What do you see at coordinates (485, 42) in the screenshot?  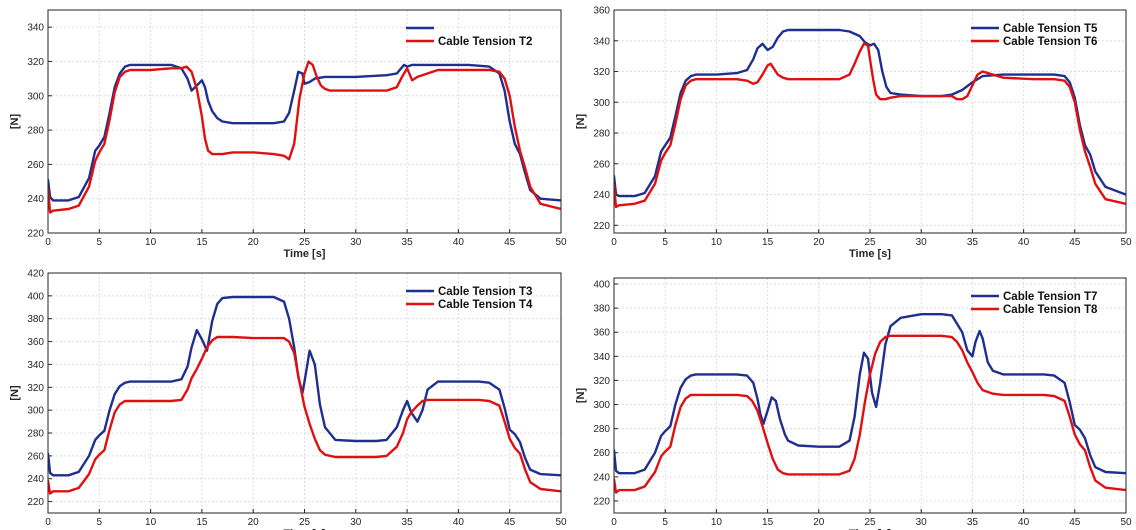 I see `legend-entry: Cable Tension T2` at bounding box center [485, 42].